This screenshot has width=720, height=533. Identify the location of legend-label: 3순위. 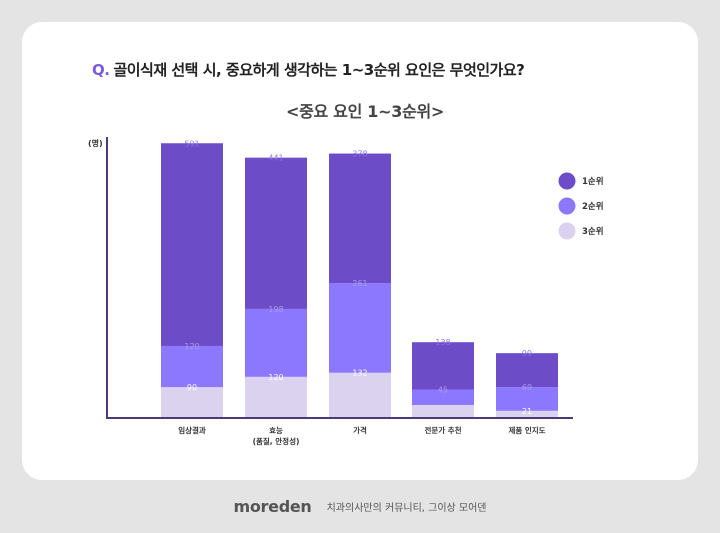
(593, 231).